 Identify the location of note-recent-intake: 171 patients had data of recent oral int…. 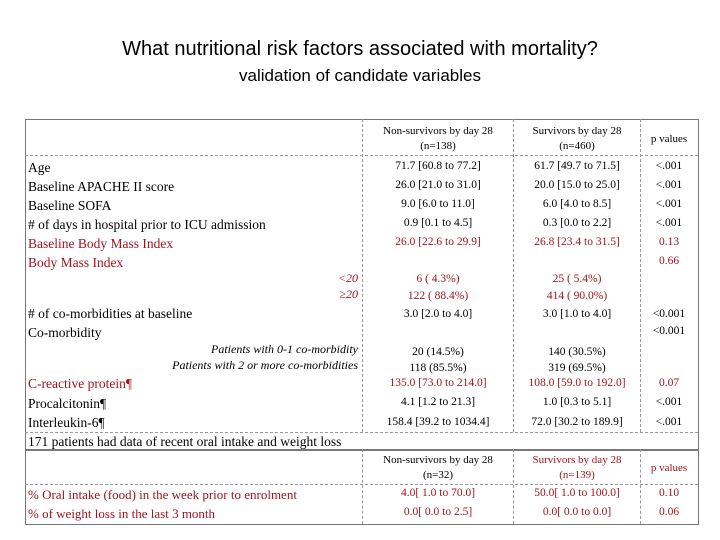
(185, 441).